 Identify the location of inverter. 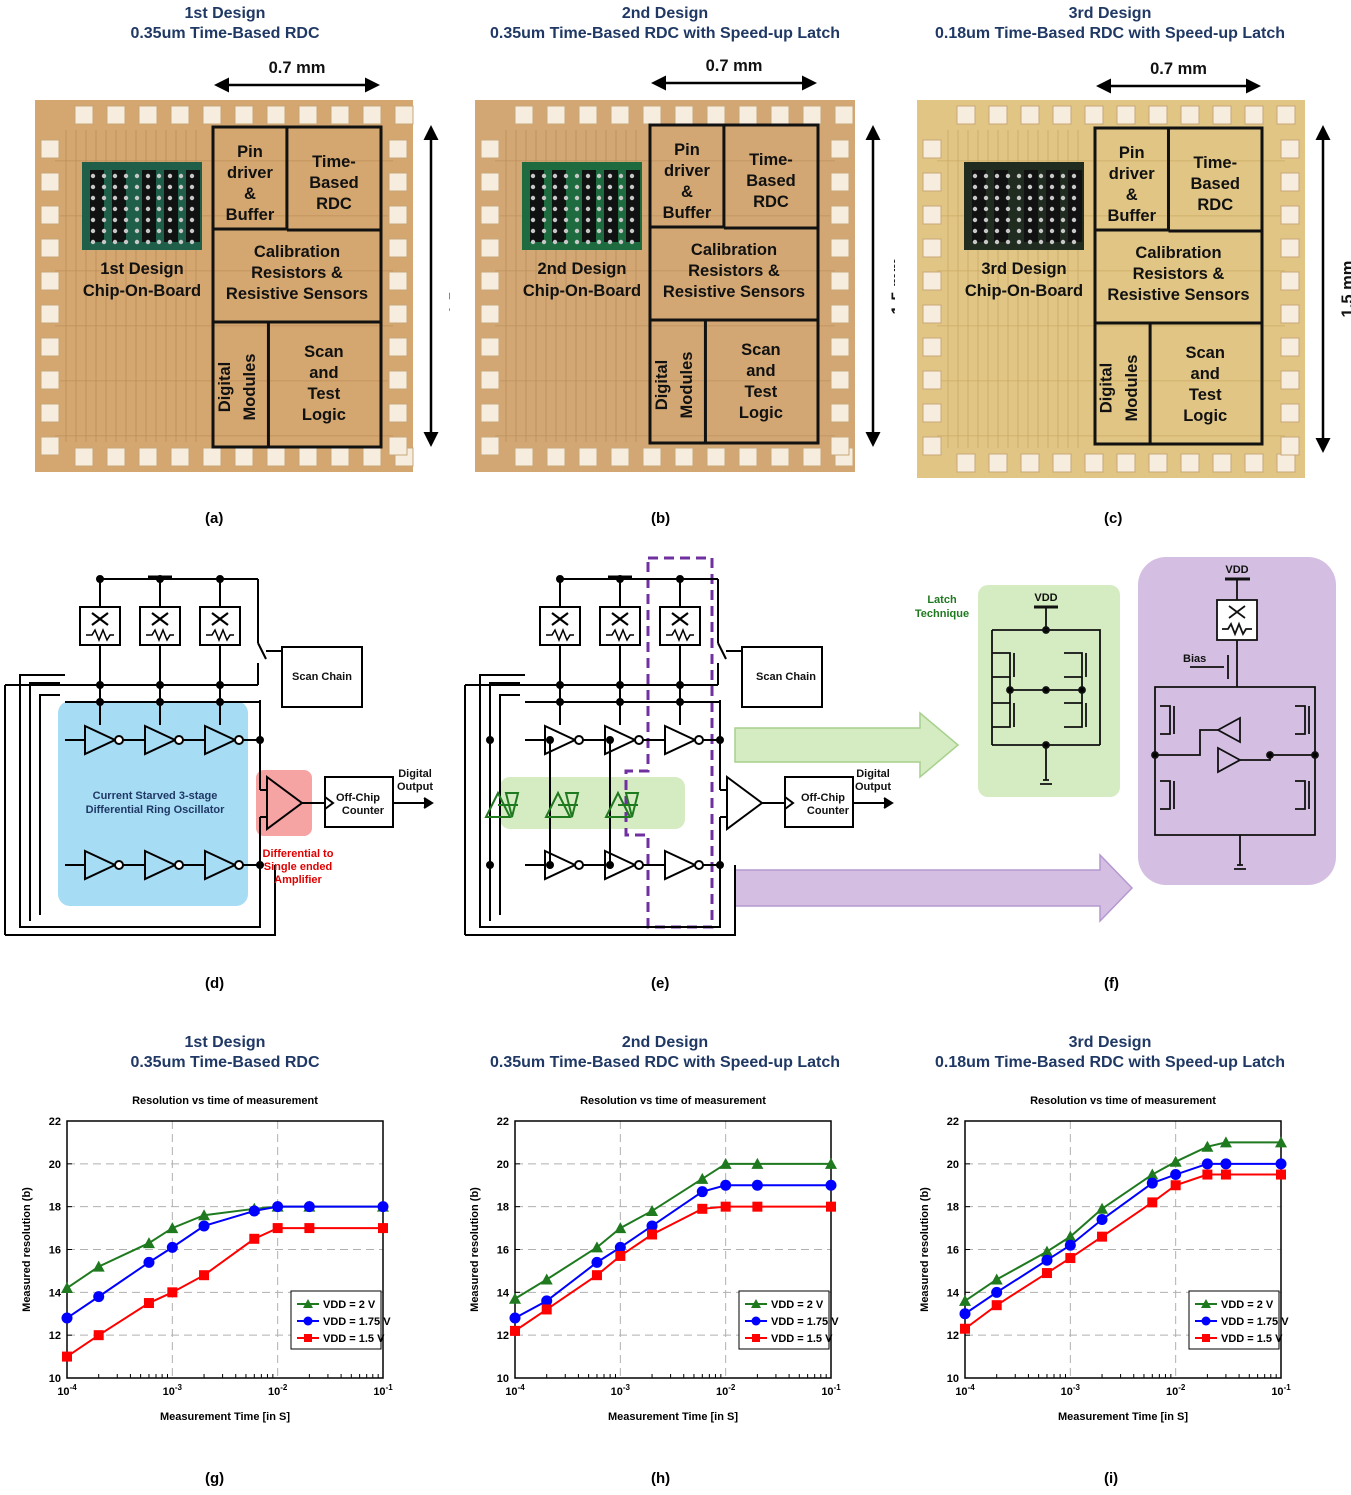
(681, 865).